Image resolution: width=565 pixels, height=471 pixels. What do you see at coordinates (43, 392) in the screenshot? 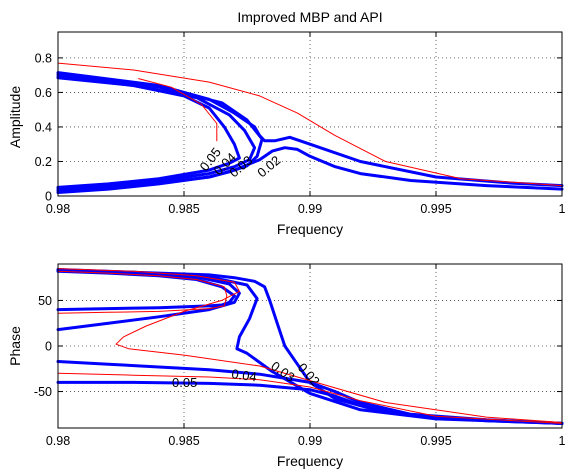
I see `y-tick-label: -50` at bounding box center [43, 392].